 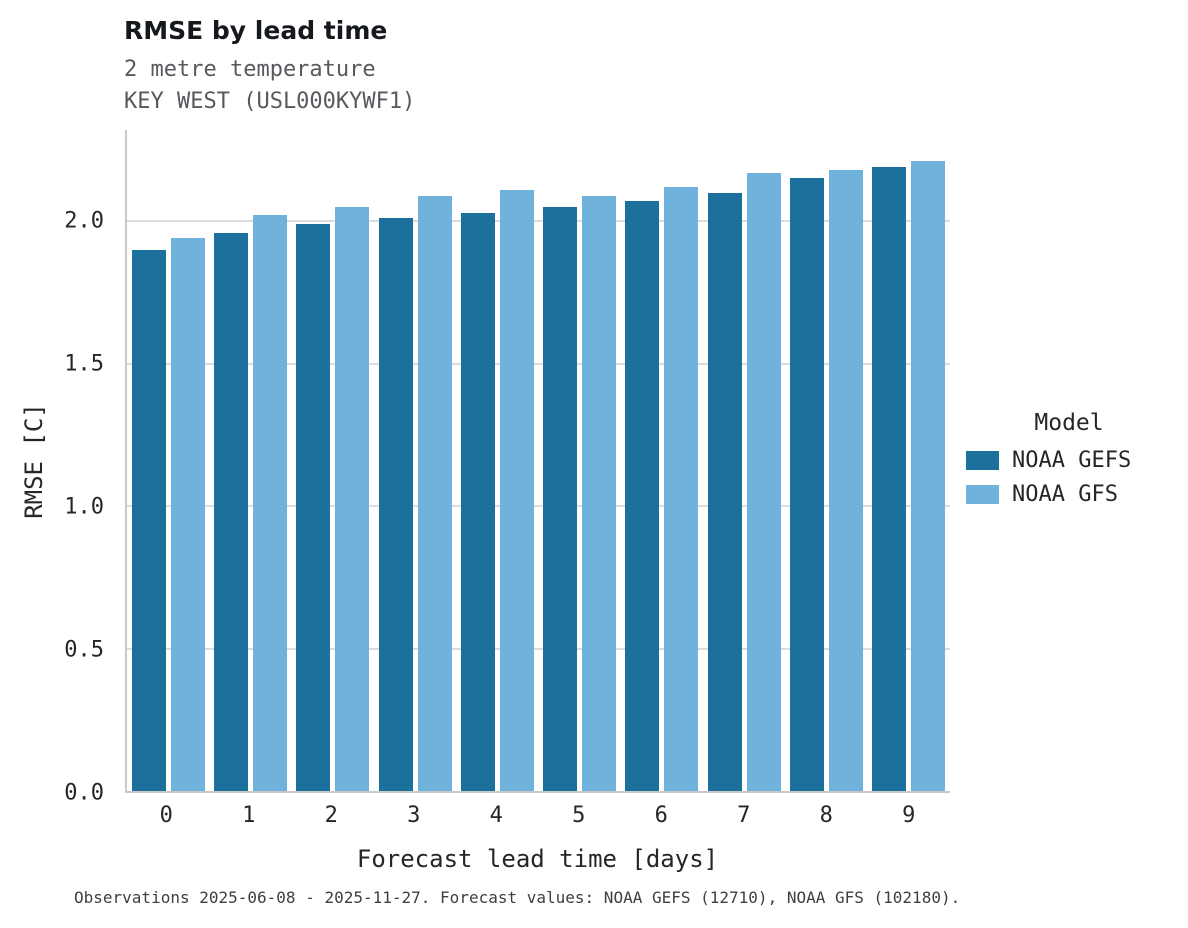 What do you see at coordinates (982, 494) in the screenshot?
I see `legend-swatch-noaa-gfs` at bounding box center [982, 494].